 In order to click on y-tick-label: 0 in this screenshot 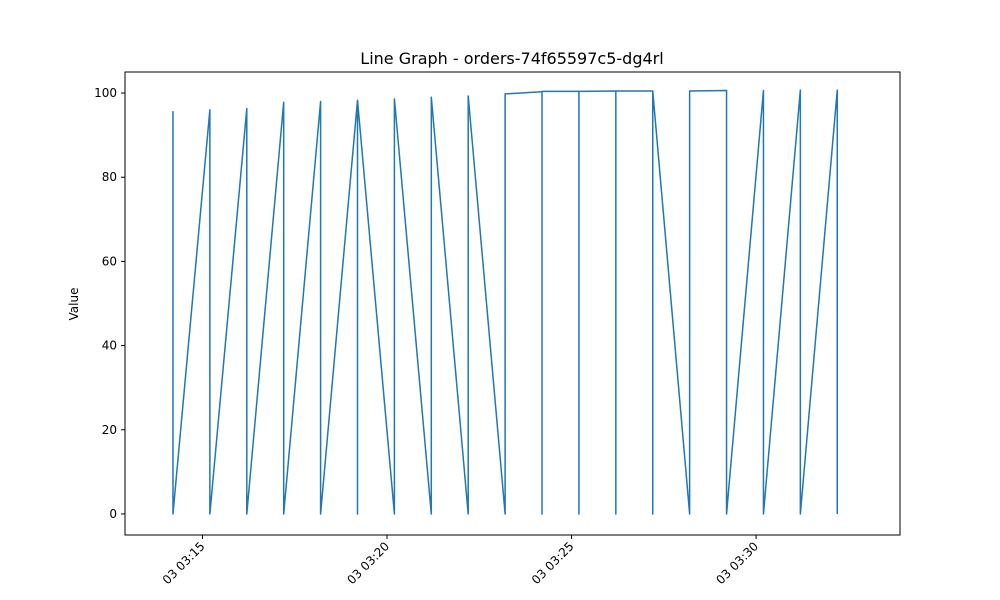, I will do `click(113, 514)`.